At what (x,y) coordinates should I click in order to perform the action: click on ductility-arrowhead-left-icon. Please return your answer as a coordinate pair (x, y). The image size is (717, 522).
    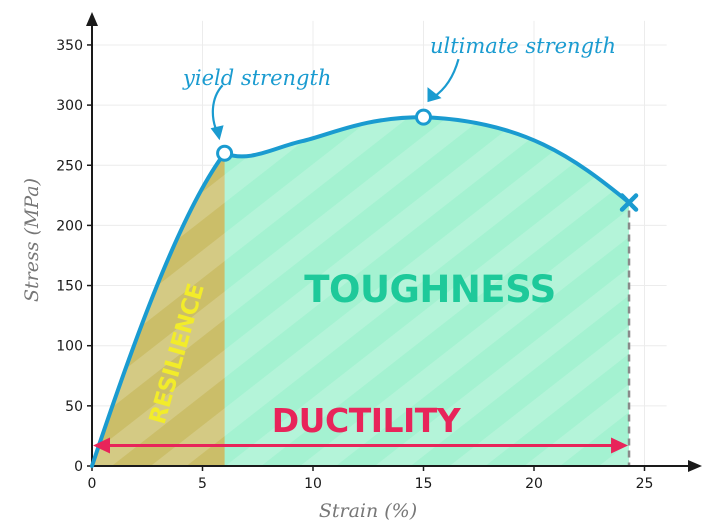
    Looking at the image, I should click on (101, 445).